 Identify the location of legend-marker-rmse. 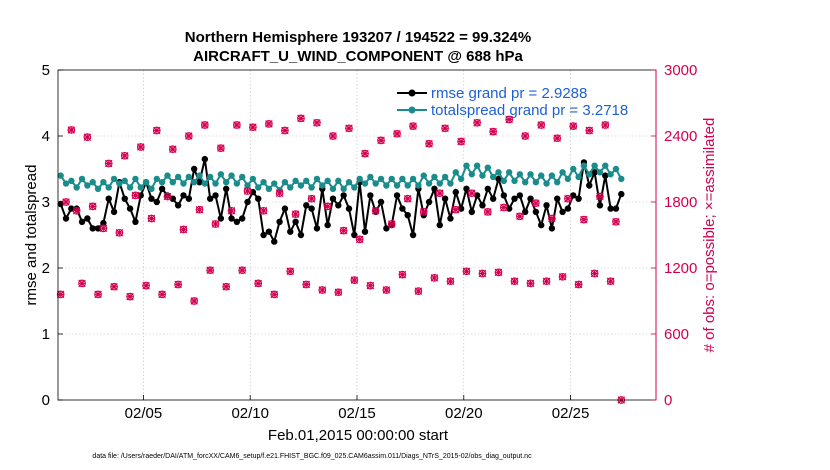
(412, 93).